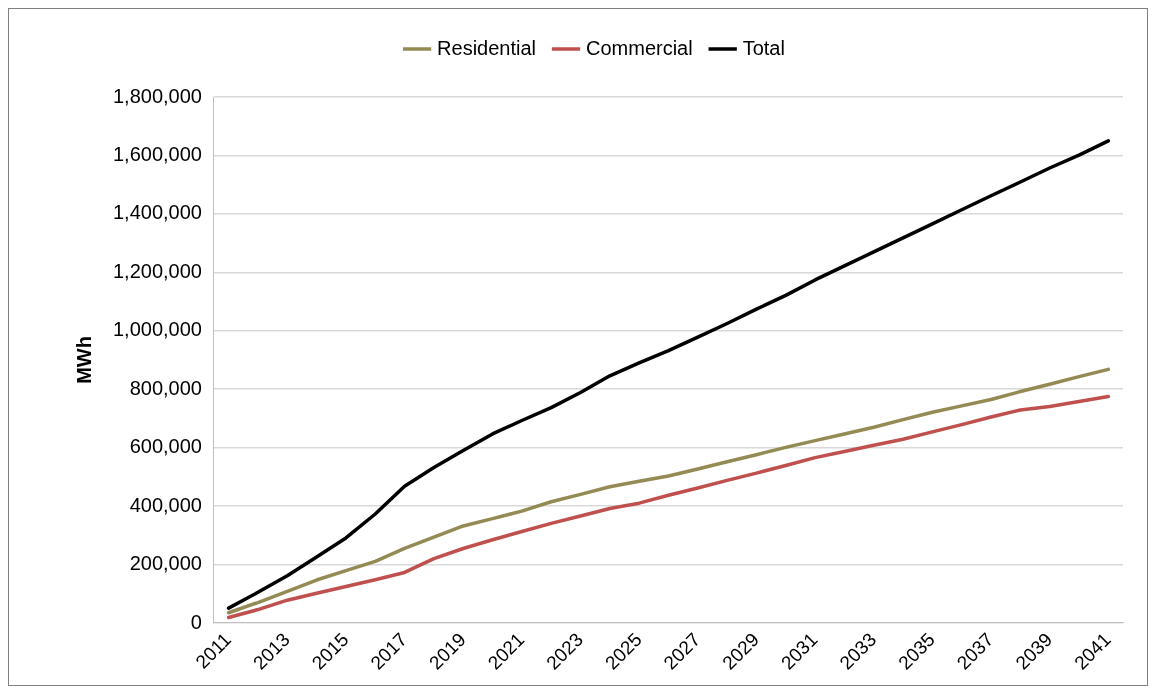  What do you see at coordinates (157, 95) in the screenshot?
I see `y-tick-label: 1,800,000` at bounding box center [157, 95].